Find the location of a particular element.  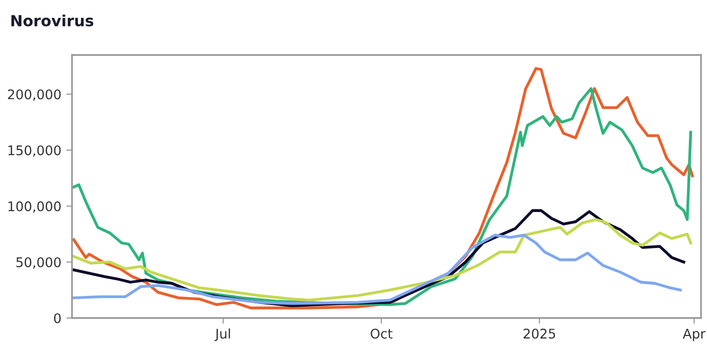

x-tick-label: Oct is located at coordinates (381, 333).